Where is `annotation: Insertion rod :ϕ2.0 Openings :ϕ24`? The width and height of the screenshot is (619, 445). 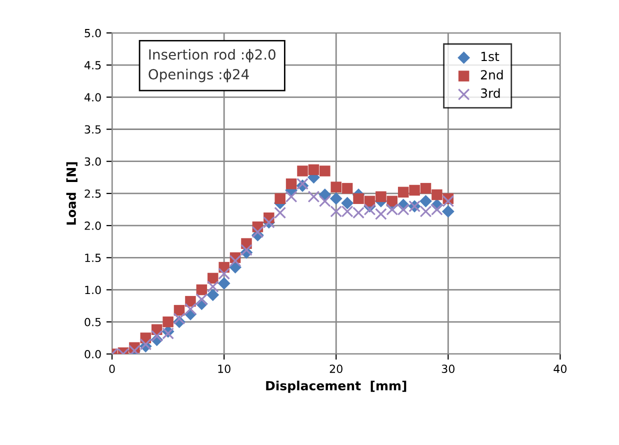 annotation: Insertion rod :ϕ2.0 Openings :ϕ24 is located at coordinates (212, 65).